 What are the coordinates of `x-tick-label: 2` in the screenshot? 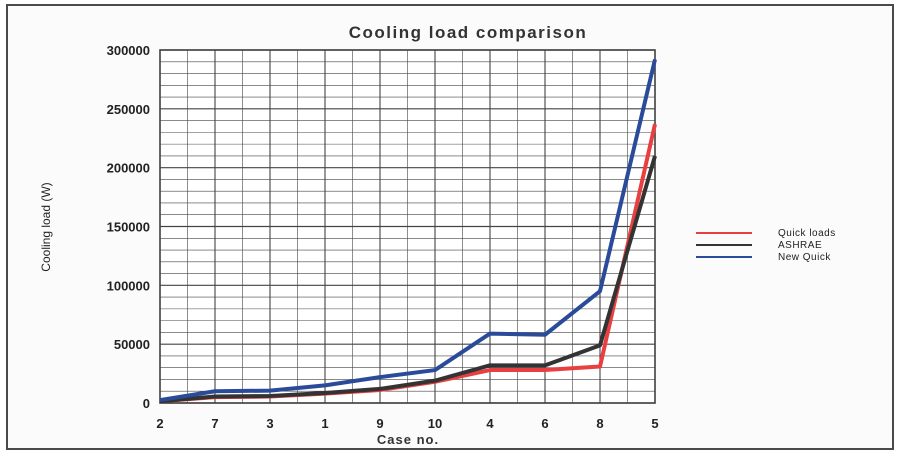 It's located at (159, 423).